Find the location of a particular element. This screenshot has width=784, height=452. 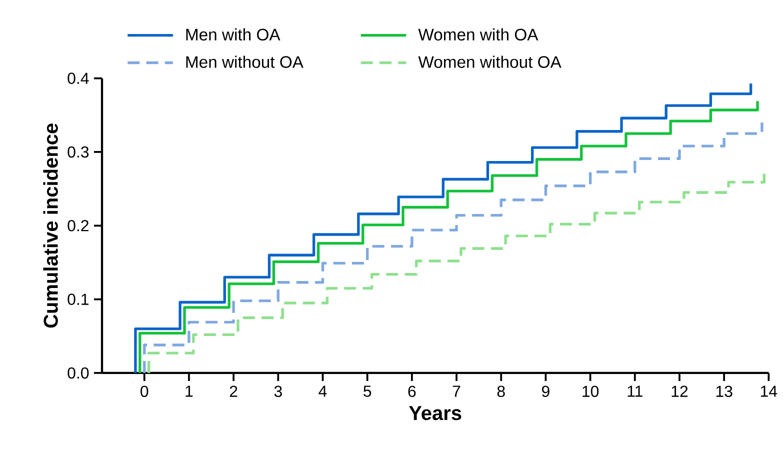

legend-label: Women without OA is located at coordinates (490, 62).